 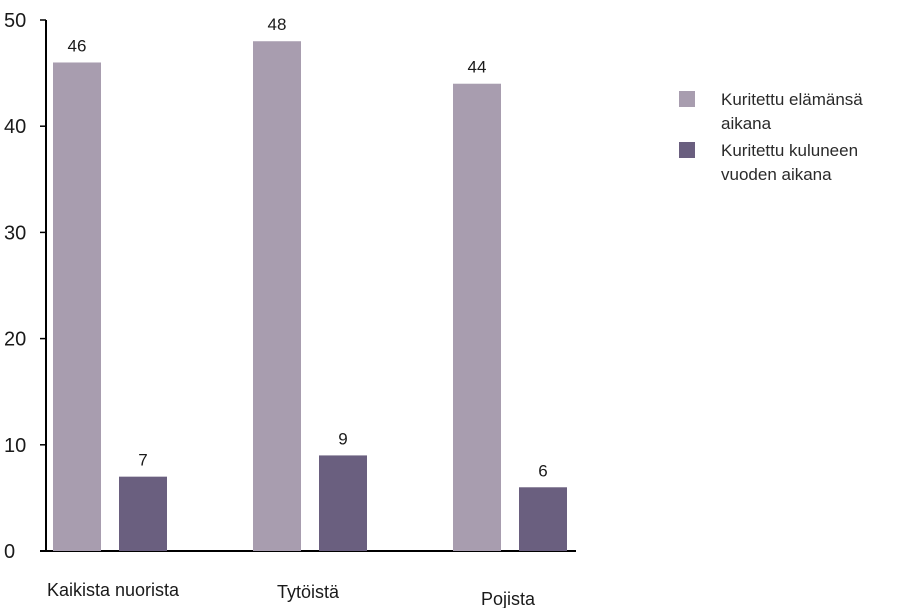 I want to click on y-tick-label: 0, so click(x=9, y=552).